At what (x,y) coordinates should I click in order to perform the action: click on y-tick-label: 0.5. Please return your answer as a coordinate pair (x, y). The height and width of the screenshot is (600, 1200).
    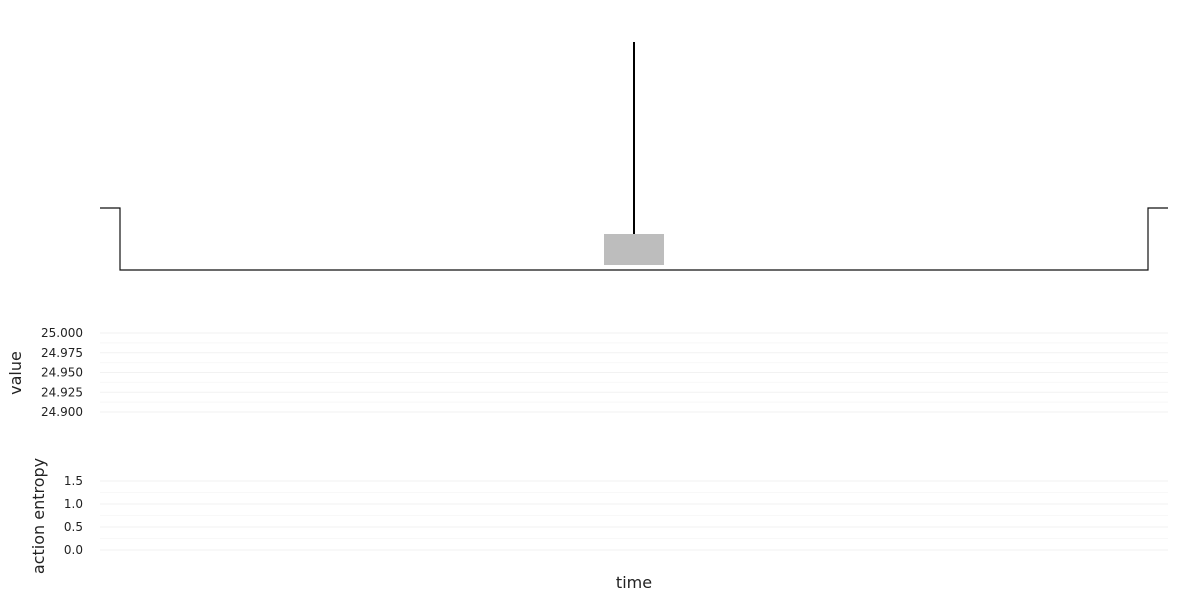
    Looking at the image, I should click on (73, 527).